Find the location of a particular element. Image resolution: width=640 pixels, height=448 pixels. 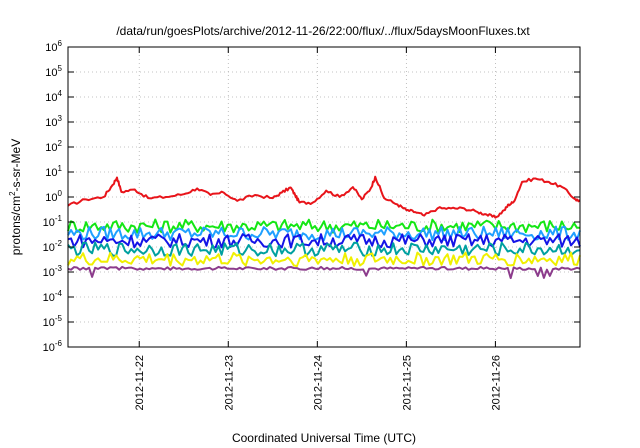

x-tick-label: 2012-11-26 is located at coordinates (496, 382).